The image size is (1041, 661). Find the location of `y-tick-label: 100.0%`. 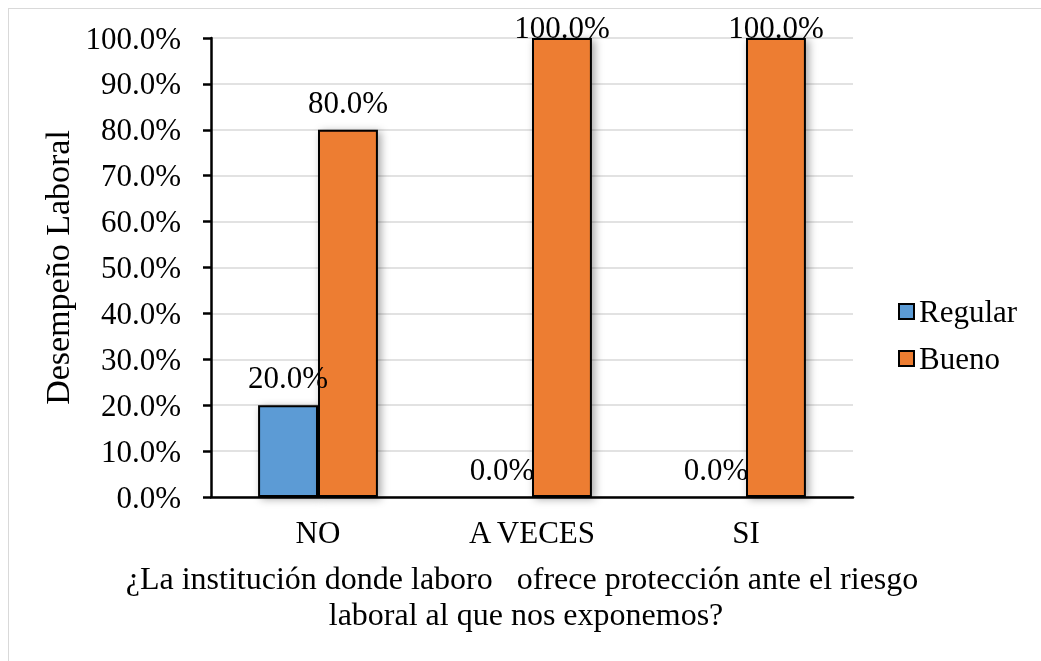

y-tick-label: 100.0% is located at coordinates (133, 38).